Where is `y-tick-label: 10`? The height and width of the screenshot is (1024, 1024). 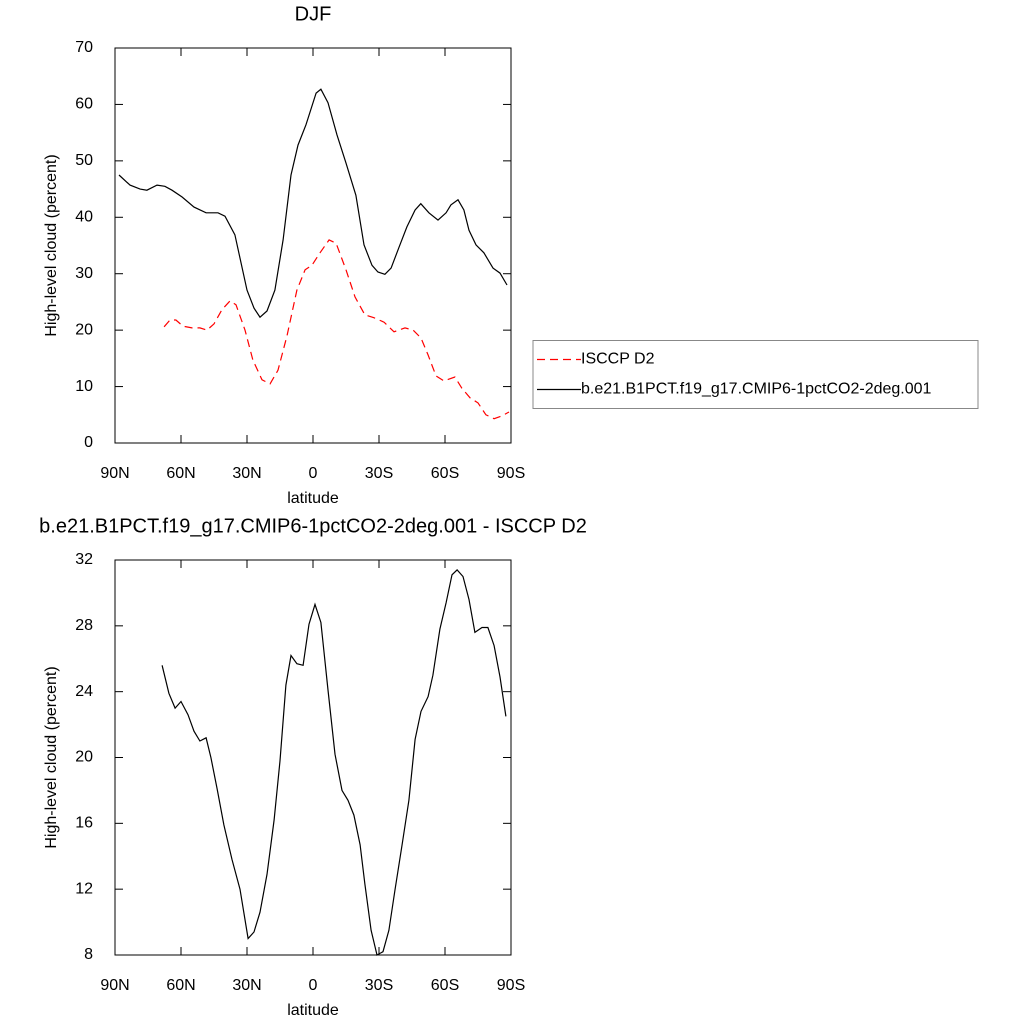 y-tick-label: 10 is located at coordinates (84, 386).